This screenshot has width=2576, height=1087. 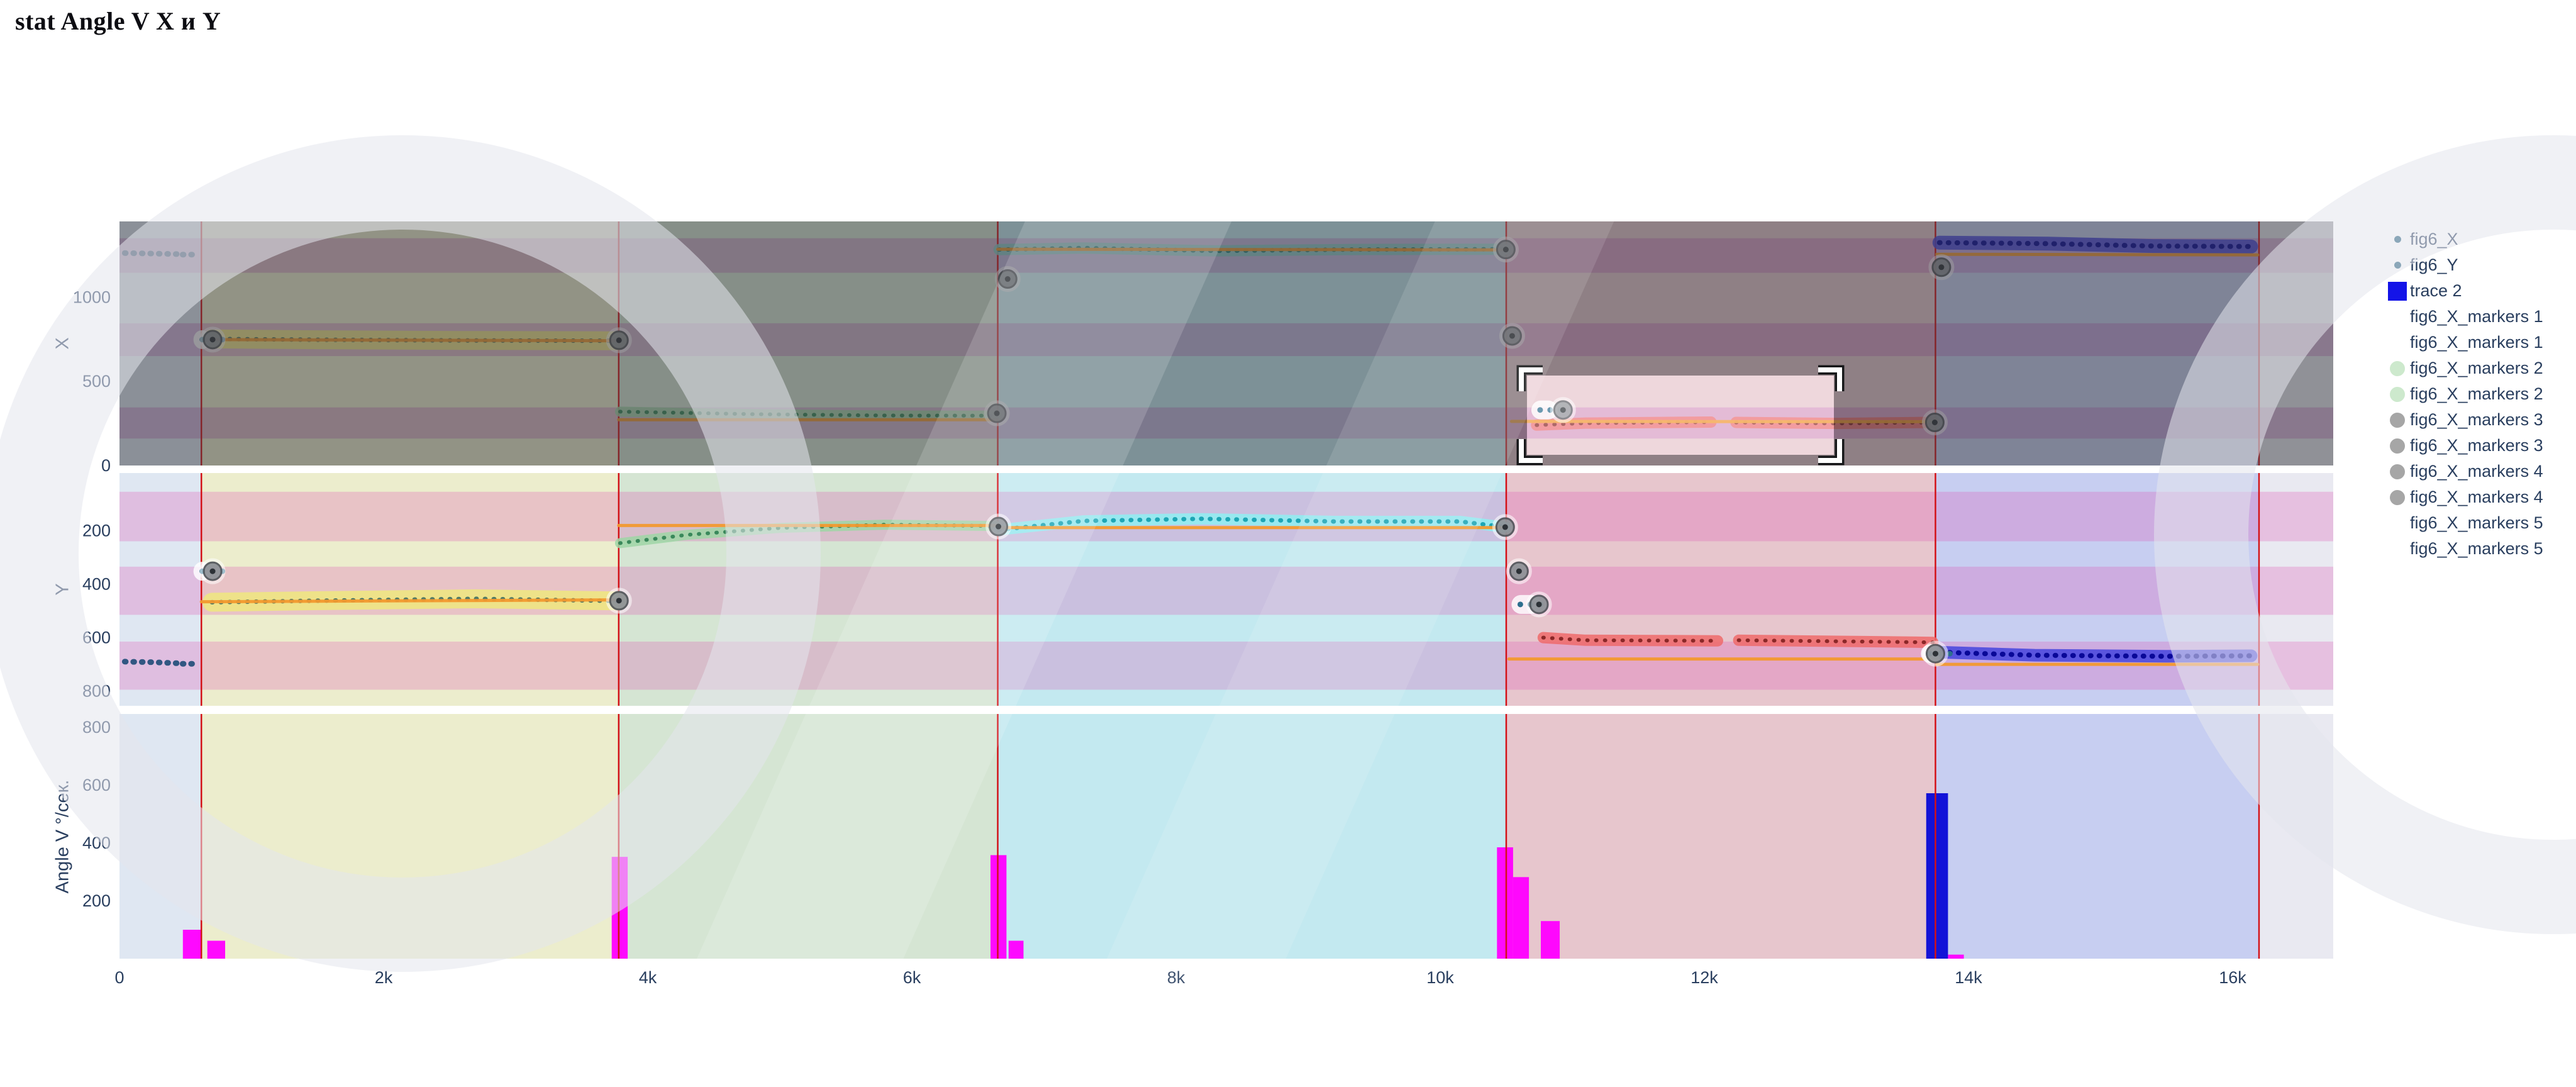 What do you see at coordinates (912, 977) in the screenshot?
I see `x-tick-label: 6k` at bounding box center [912, 977].